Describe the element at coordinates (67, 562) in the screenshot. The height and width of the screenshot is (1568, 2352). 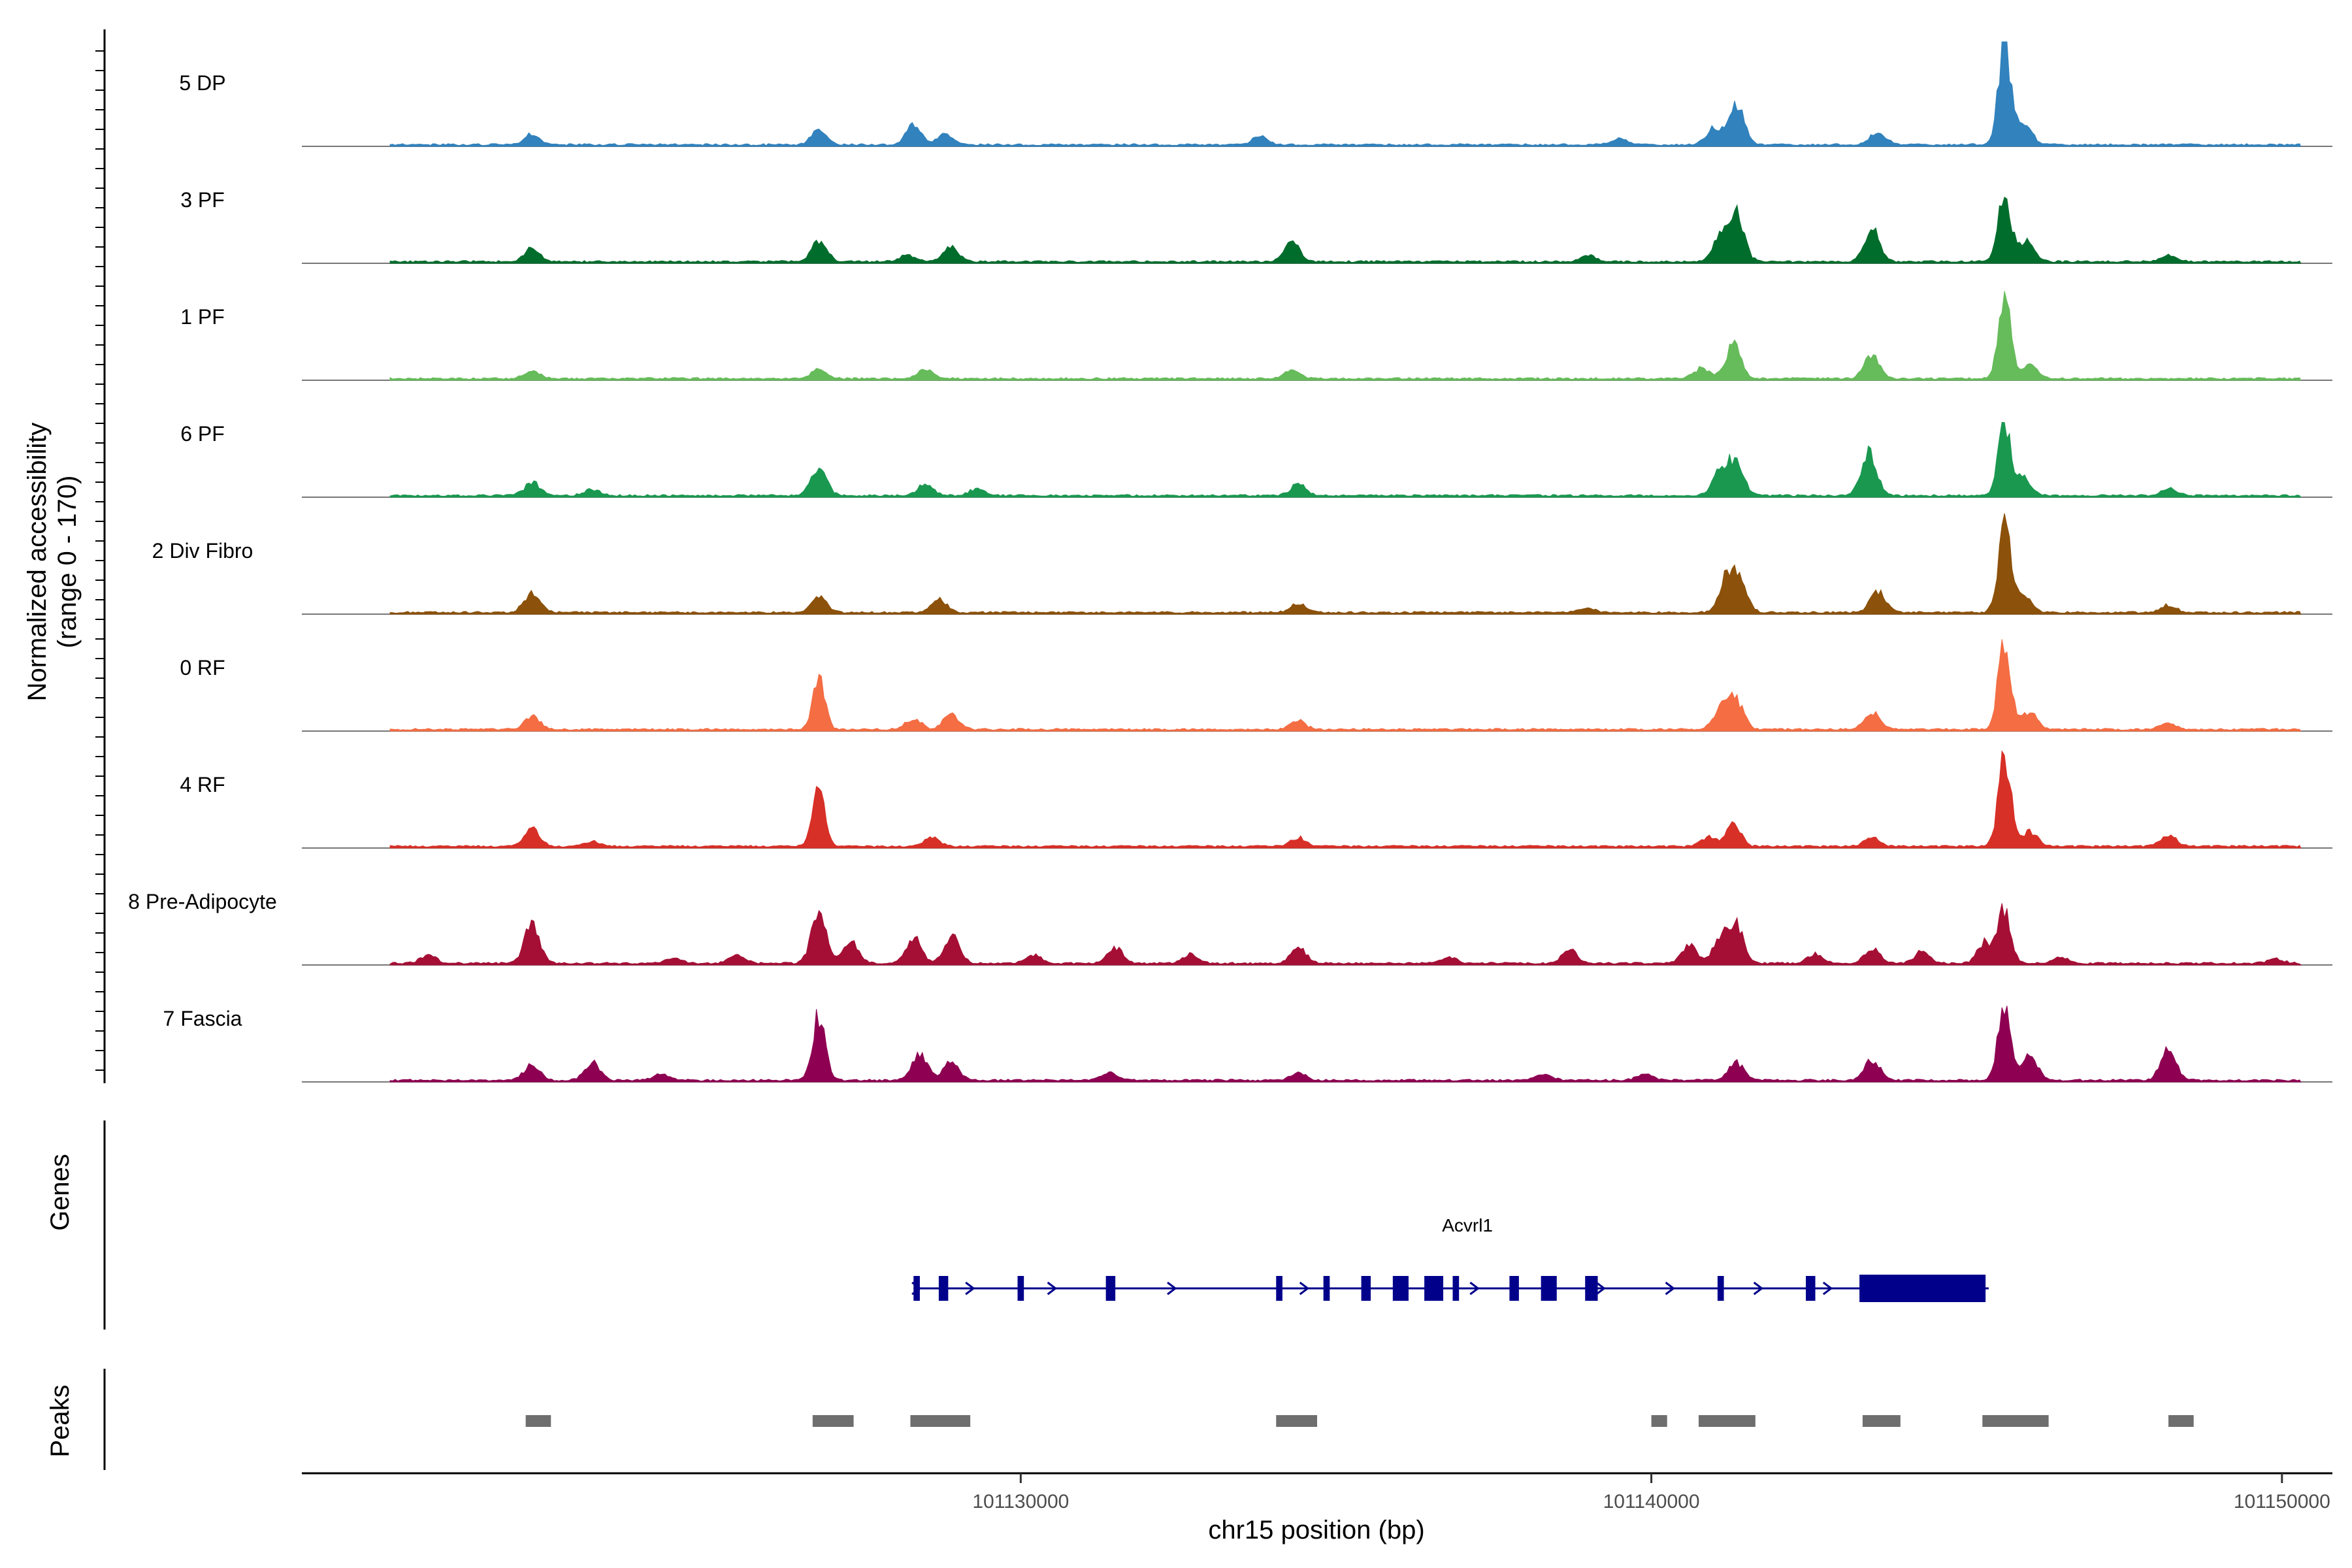
I see `y-axis-subtitle: (range 0 - 170)` at that location.